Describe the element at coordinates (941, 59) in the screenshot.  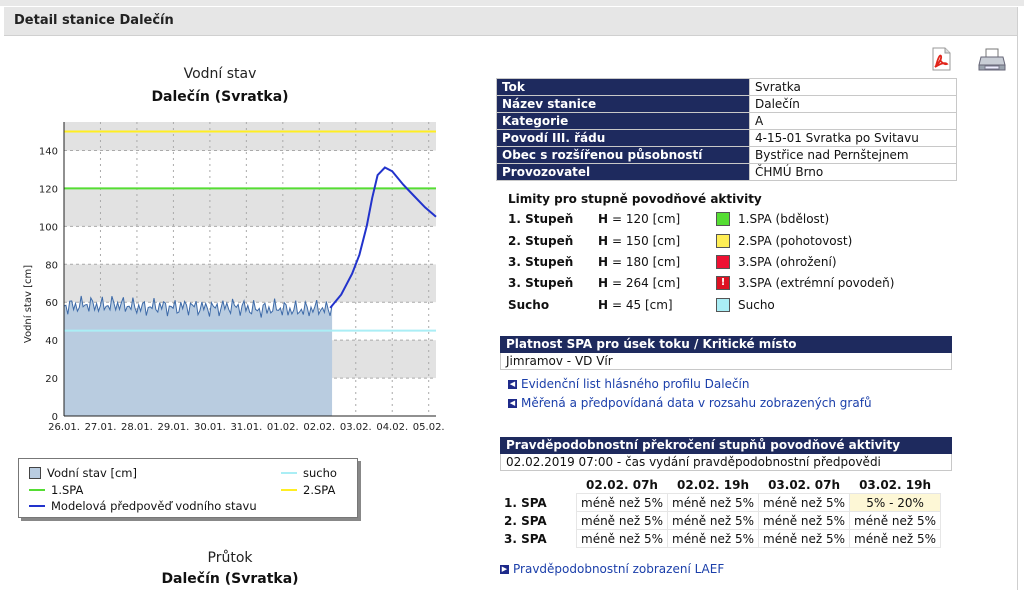
I see `pdf-icon` at that location.